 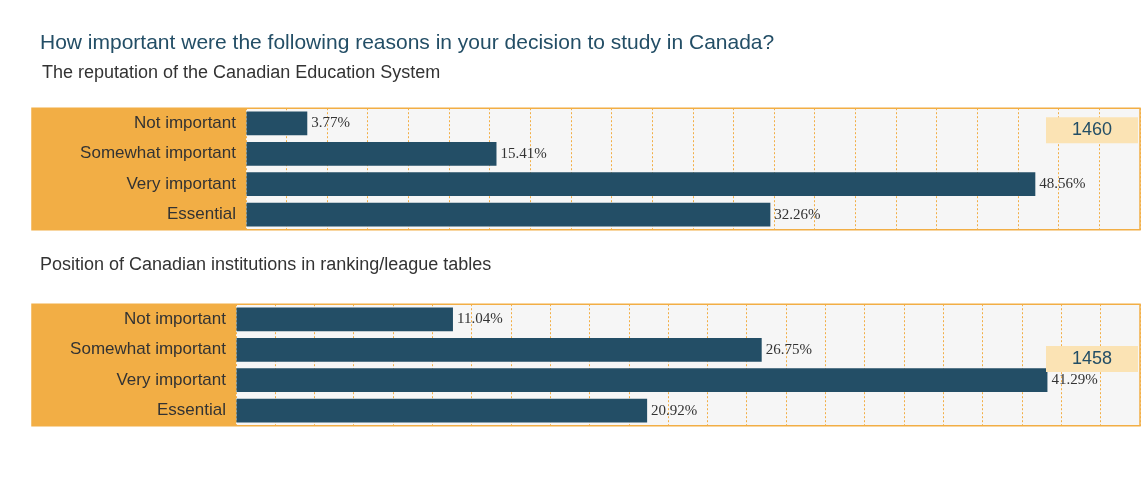 What do you see at coordinates (797, 213) in the screenshot?
I see `data-label: 32.26%` at bounding box center [797, 213].